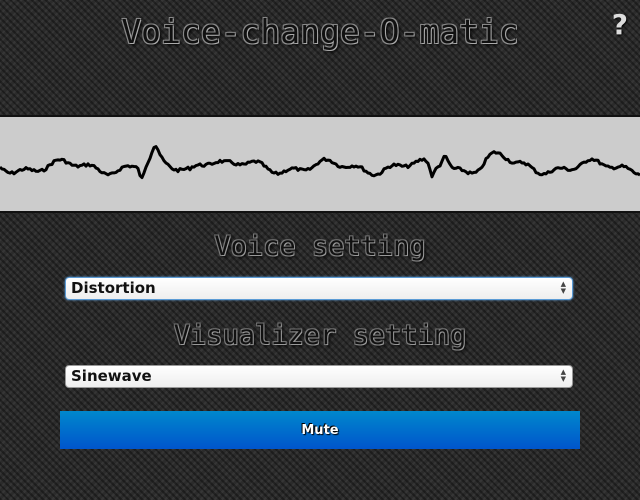 This screenshot has height=500, width=640. Describe the element at coordinates (320, 335) in the screenshot. I see `visualizer-setting-label: Visualizer setting` at that location.